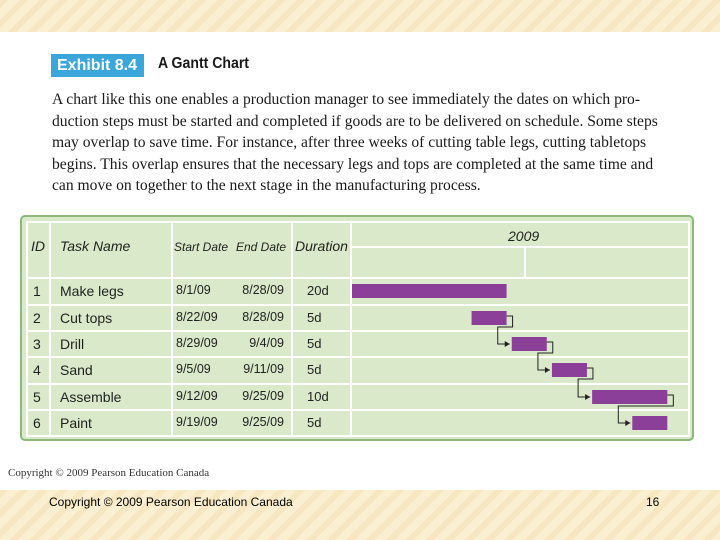 The image size is (720, 540). I want to click on task-end-date: 9/11/09, so click(263, 369).